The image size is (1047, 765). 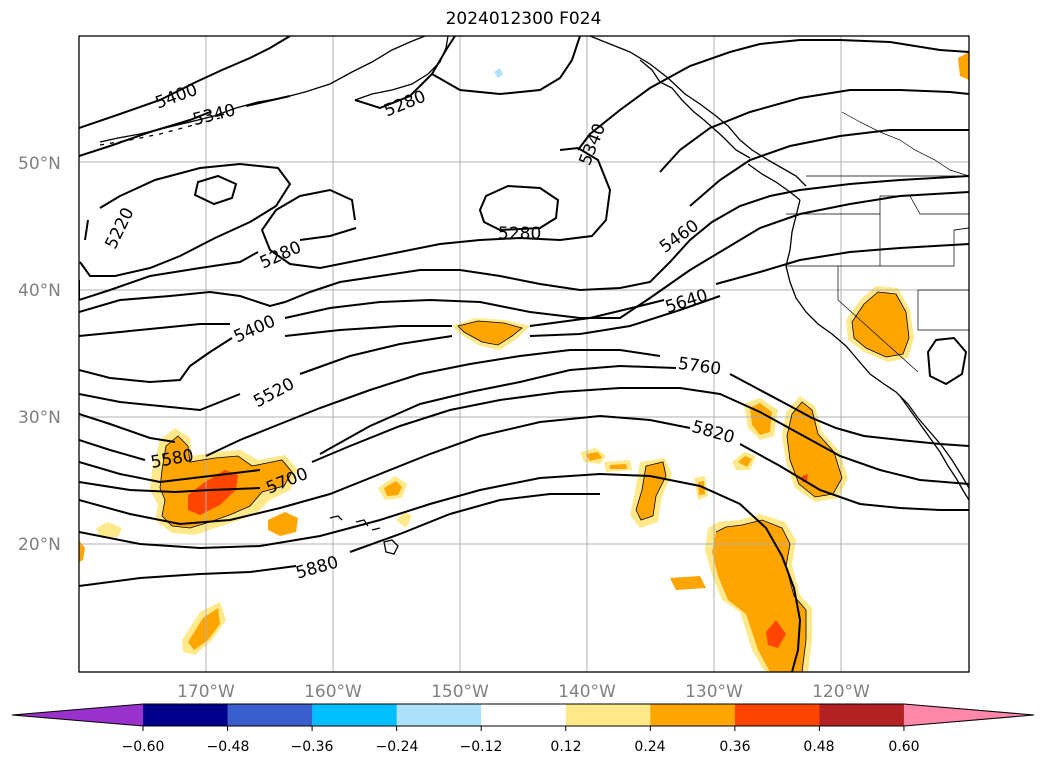 I want to click on contour-5640-b, so click(x=597, y=313).